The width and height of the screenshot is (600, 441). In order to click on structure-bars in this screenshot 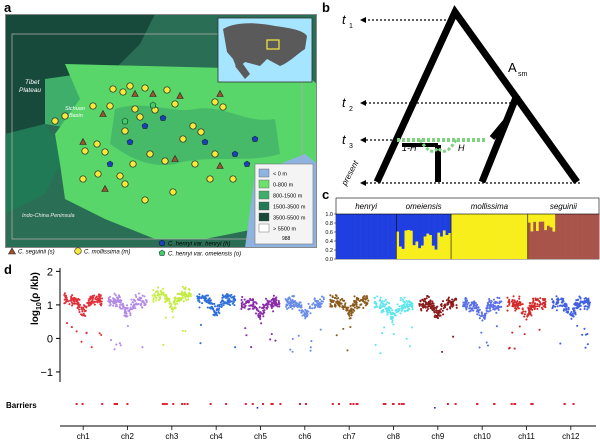, I will do `click(467, 228)`.